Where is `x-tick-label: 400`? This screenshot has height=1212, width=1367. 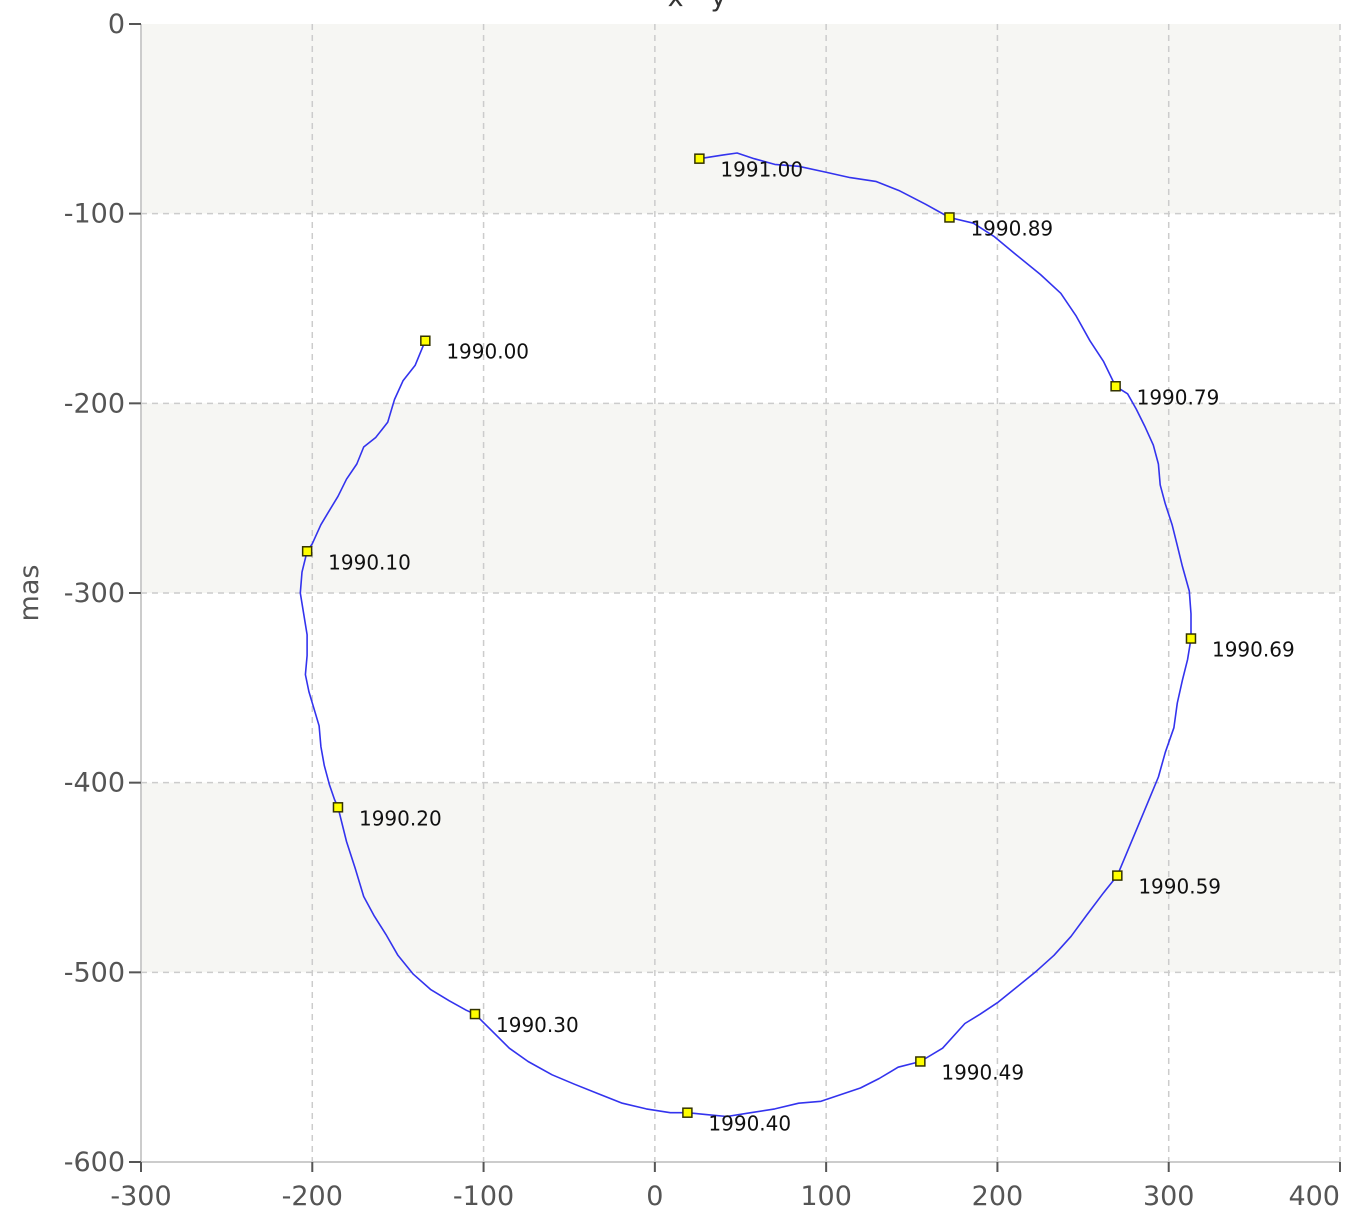 x-tick-label: 400 is located at coordinates (1314, 1196).